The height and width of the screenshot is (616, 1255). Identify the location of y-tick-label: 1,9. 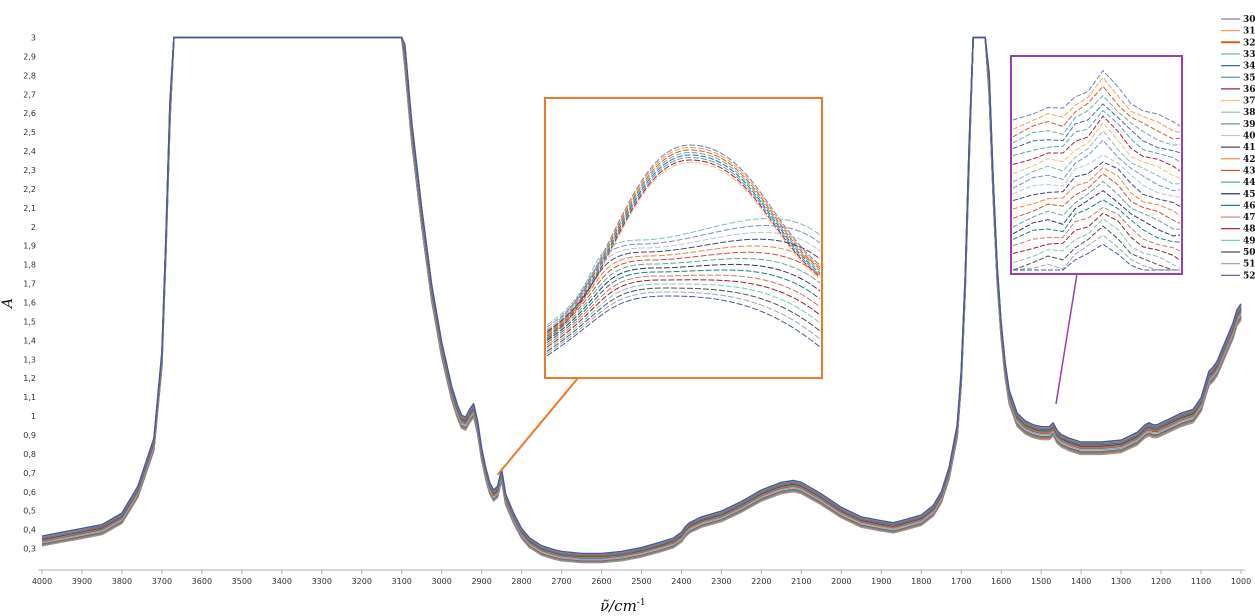
(29, 246).